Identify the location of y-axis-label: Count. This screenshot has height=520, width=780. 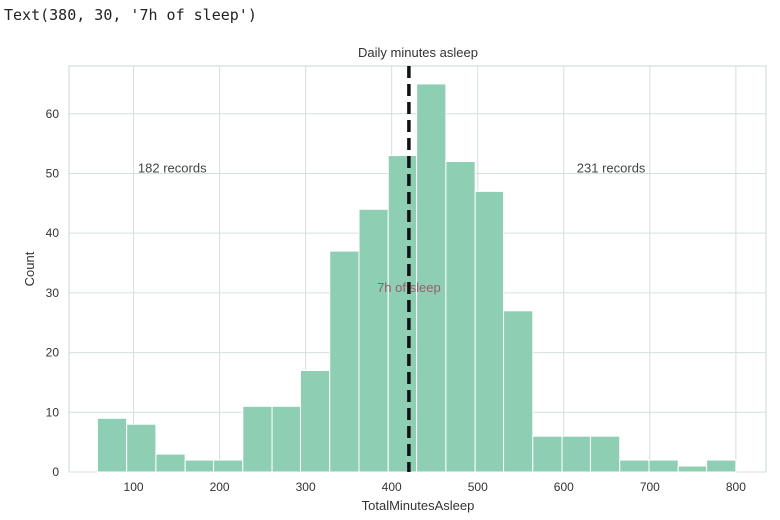
(29, 268).